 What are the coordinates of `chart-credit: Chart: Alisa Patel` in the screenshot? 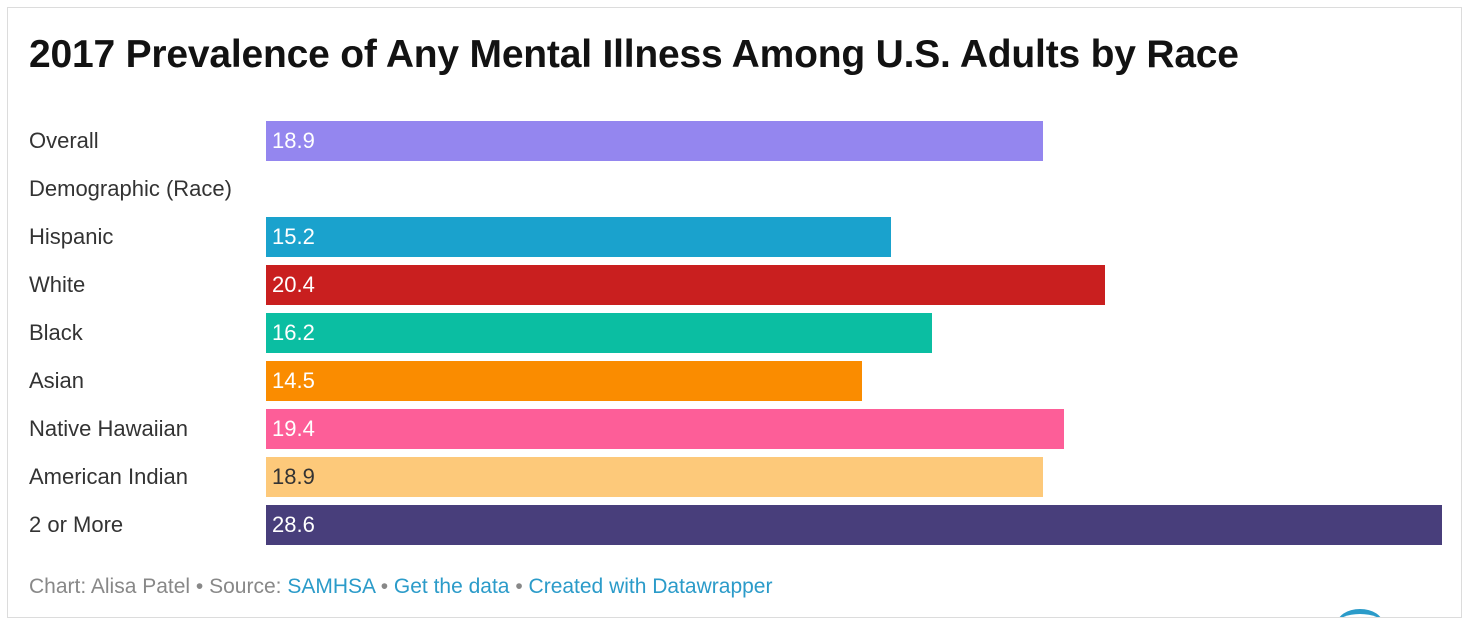 It's located at (110, 586).